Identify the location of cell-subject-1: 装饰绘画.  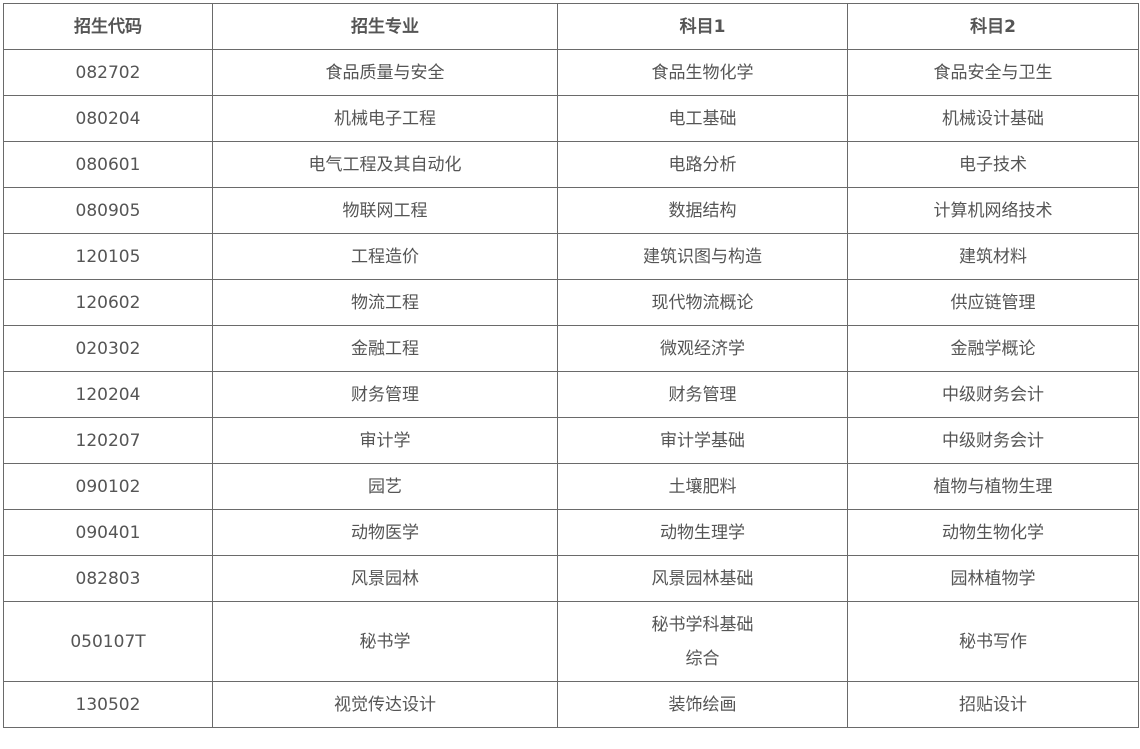
(702, 704).